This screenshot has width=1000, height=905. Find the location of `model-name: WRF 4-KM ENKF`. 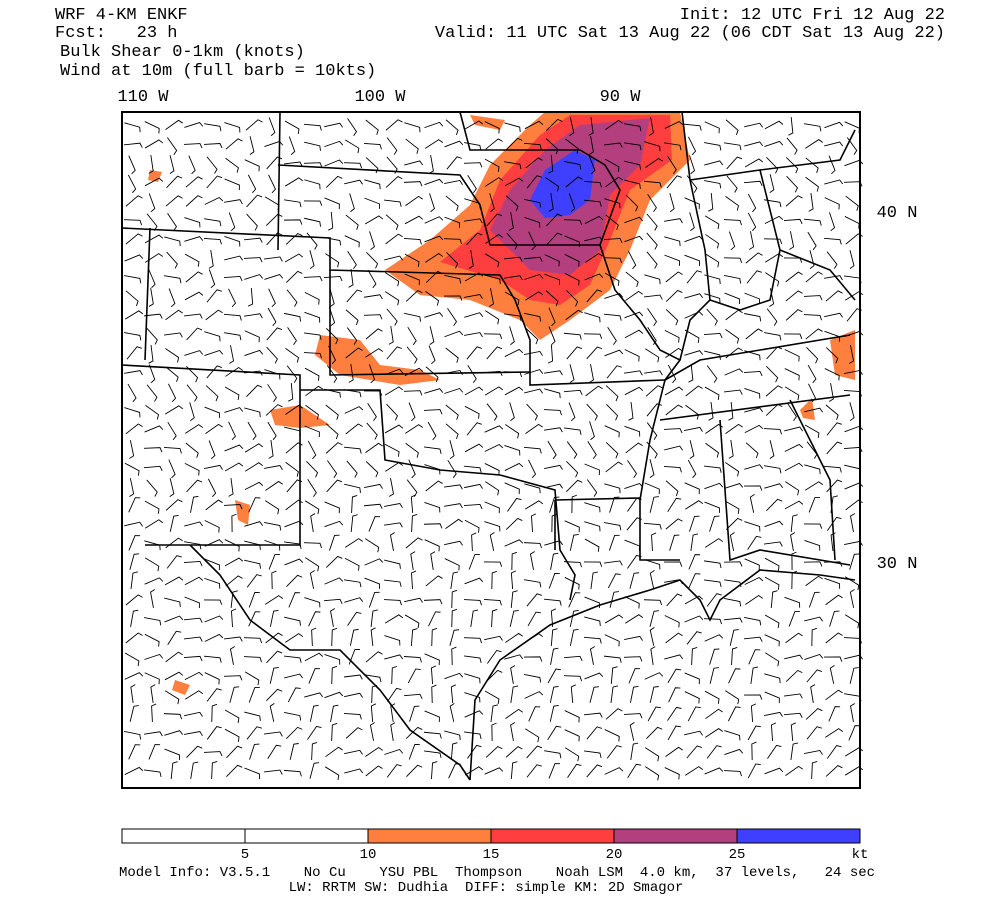

model-name: WRF 4-KM ENKF is located at coordinates (121, 15).